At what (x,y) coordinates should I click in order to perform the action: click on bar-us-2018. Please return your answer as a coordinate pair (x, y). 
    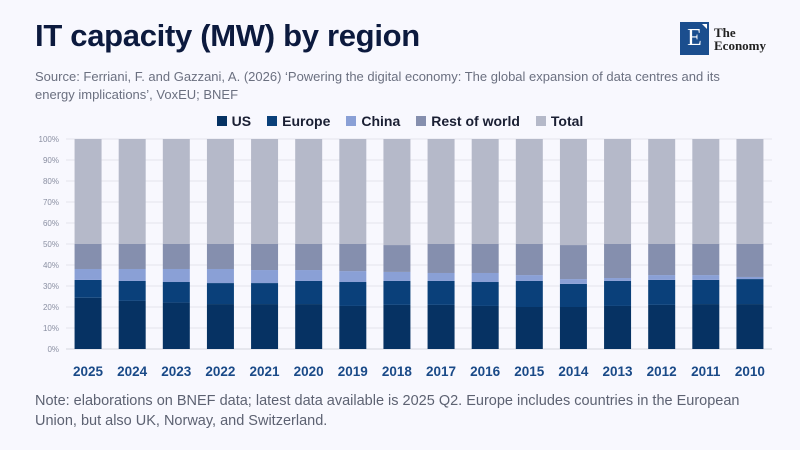
    Looking at the image, I should click on (397, 326).